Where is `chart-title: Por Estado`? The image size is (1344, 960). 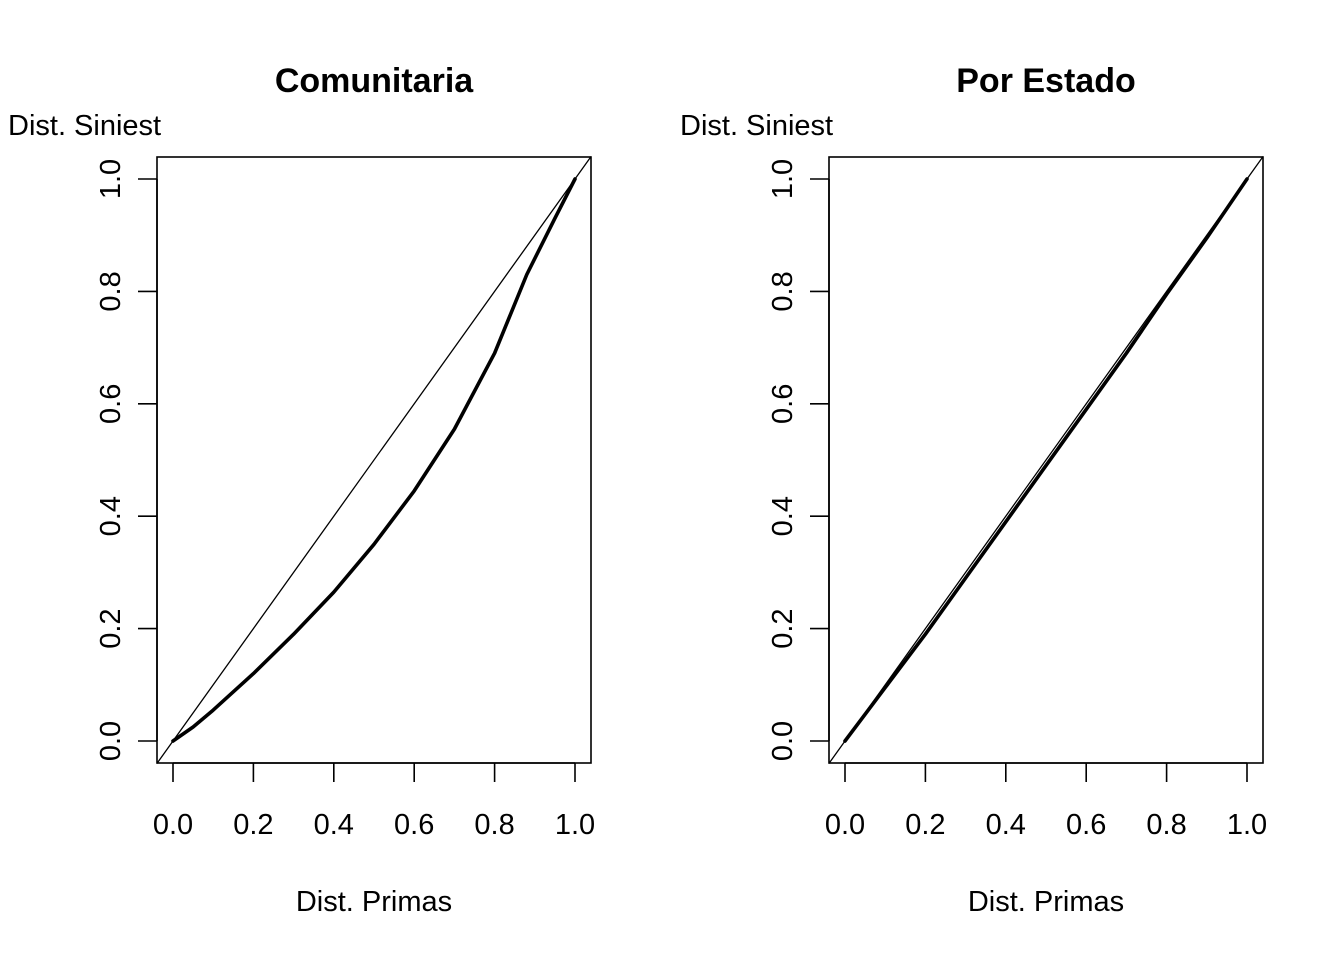
chart-title: Por Estado is located at coordinates (1045, 81).